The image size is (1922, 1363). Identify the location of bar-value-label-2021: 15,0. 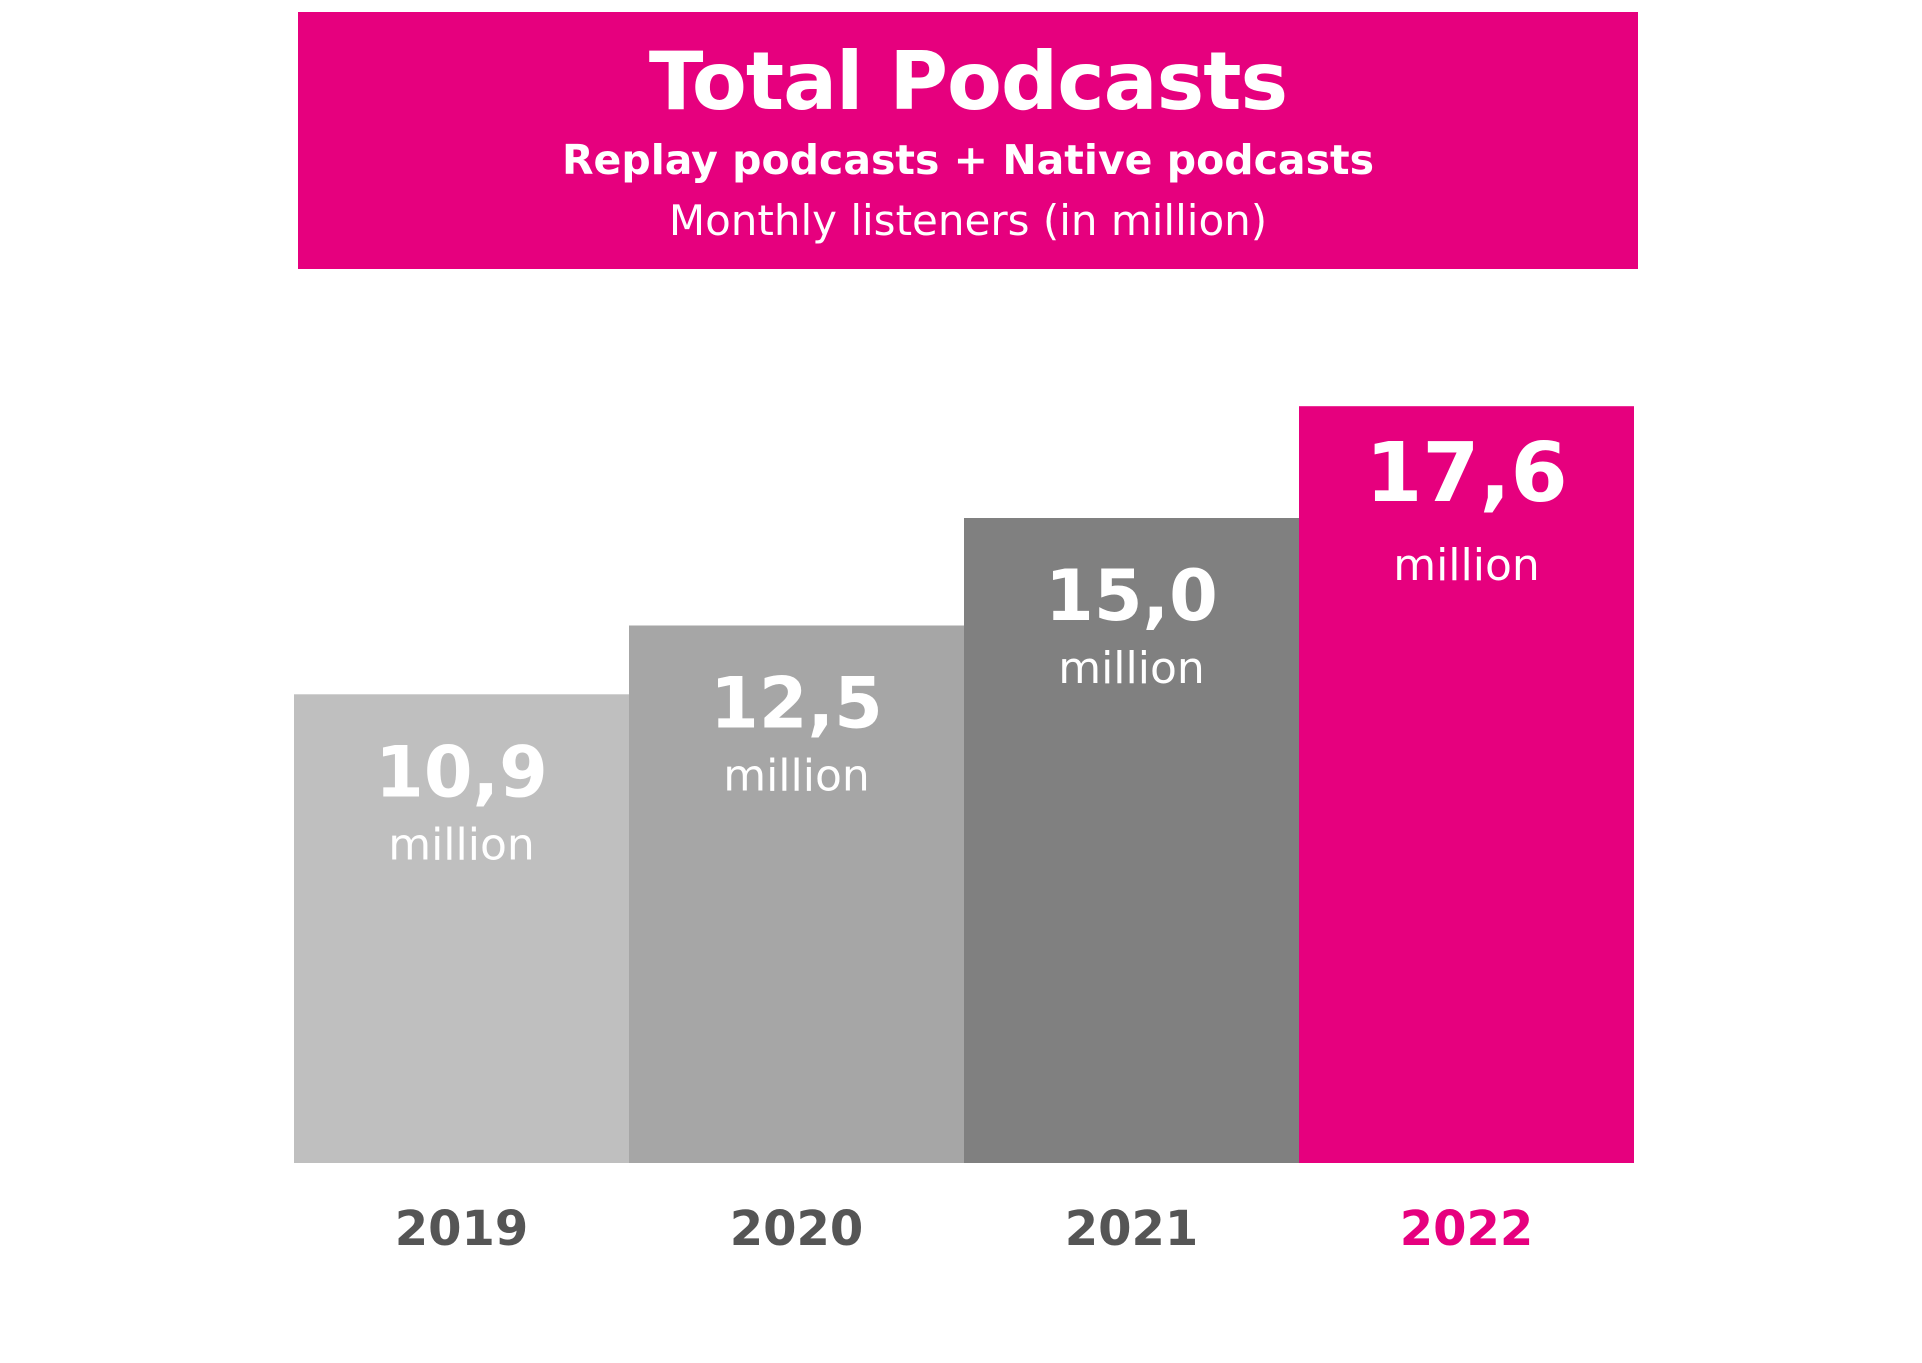
(1131, 596).